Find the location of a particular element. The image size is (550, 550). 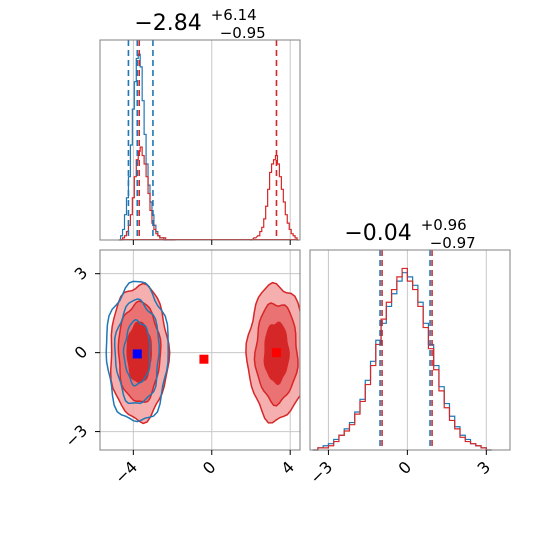

param2-hist-red is located at coordinates (402, 359).